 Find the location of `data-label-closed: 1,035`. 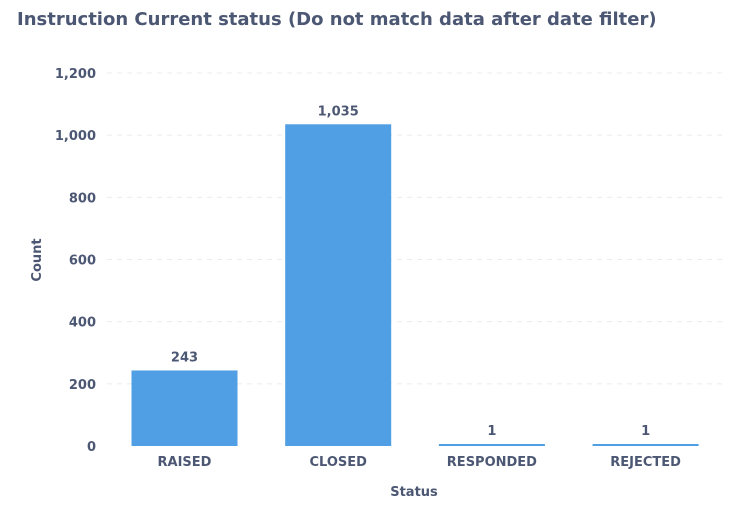

data-label-closed: 1,035 is located at coordinates (338, 111).